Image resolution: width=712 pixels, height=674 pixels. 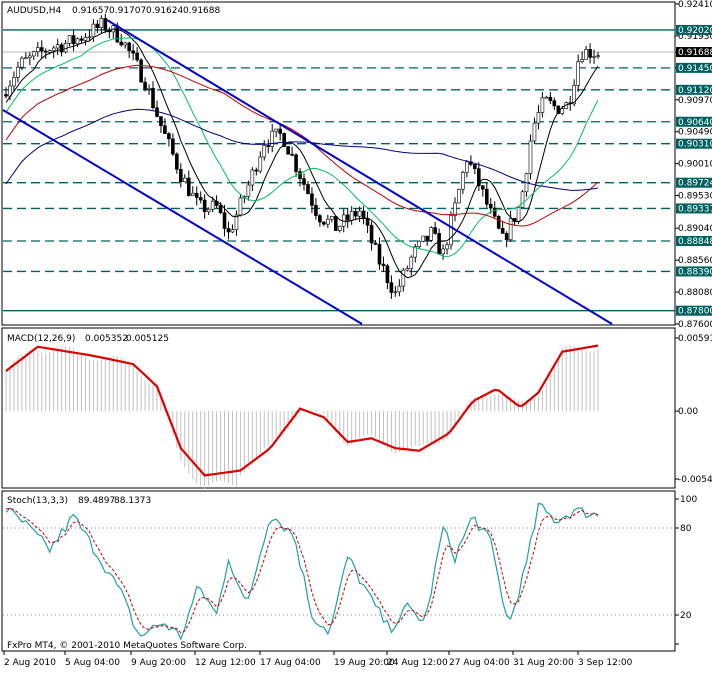 I want to click on x-tick-label: 2 Aug 2010, so click(x=30, y=663).